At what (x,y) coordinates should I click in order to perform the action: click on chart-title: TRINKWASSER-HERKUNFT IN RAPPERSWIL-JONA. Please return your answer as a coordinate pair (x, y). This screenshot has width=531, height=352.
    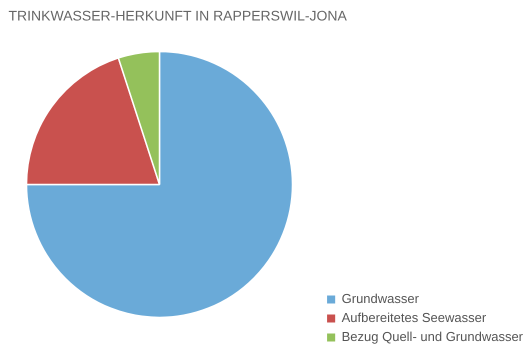
    Looking at the image, I should click on (178, 16).